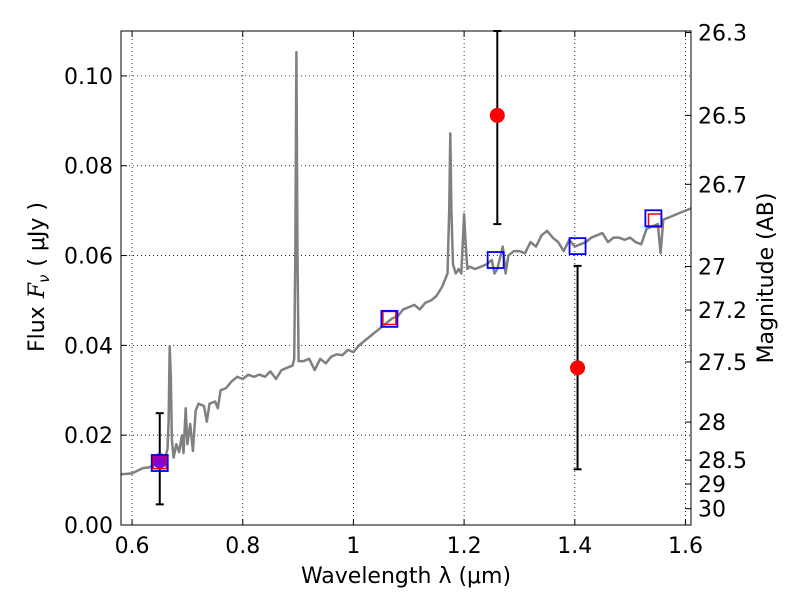 The height and width of the screenshot is (600, 800). I want to click on x-axis-label: Wavelength λ (μm), so click(406, 576).